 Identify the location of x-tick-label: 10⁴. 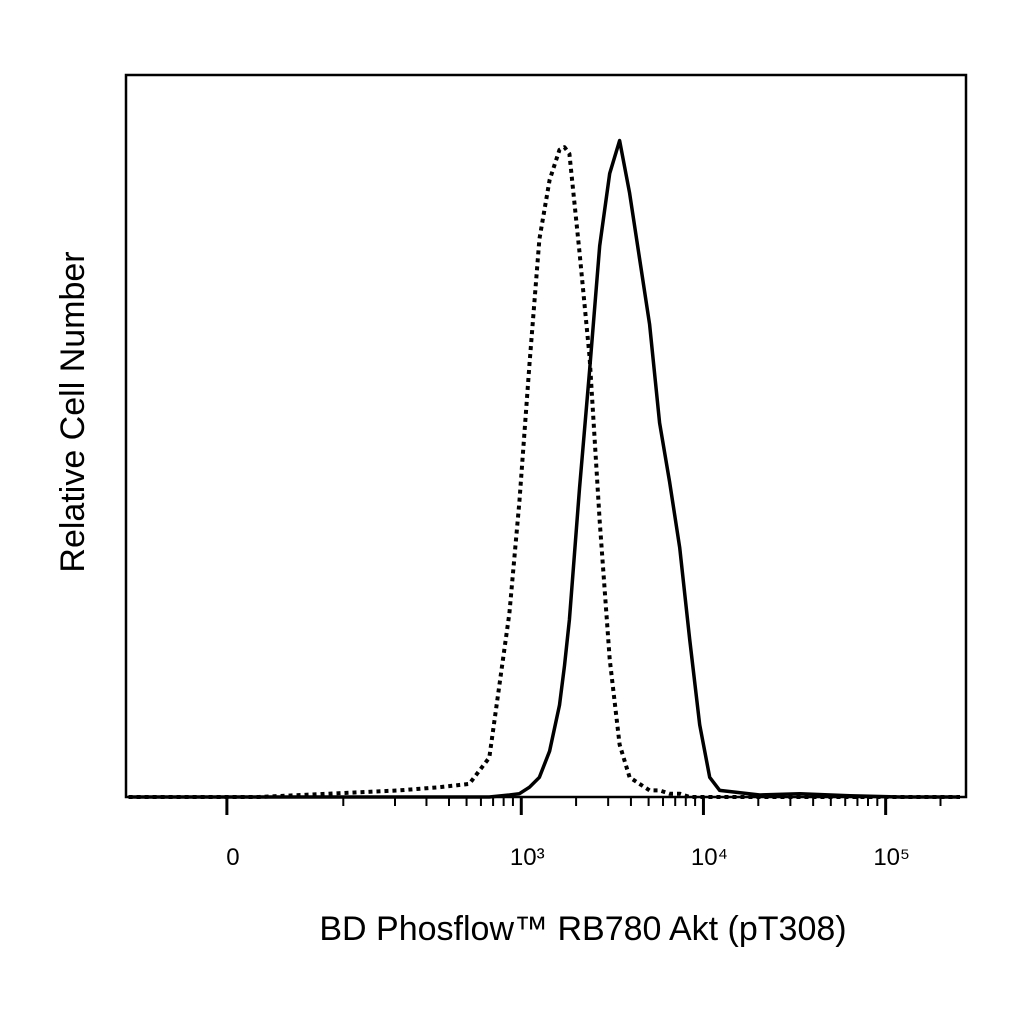
(709, 857).